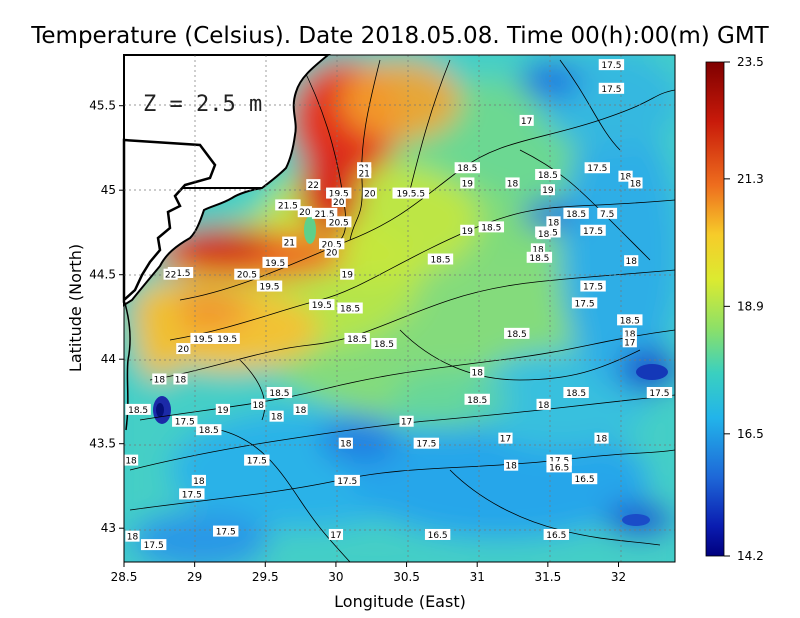  I want to click on contour-label-text: 16.5, so click(559, 468).